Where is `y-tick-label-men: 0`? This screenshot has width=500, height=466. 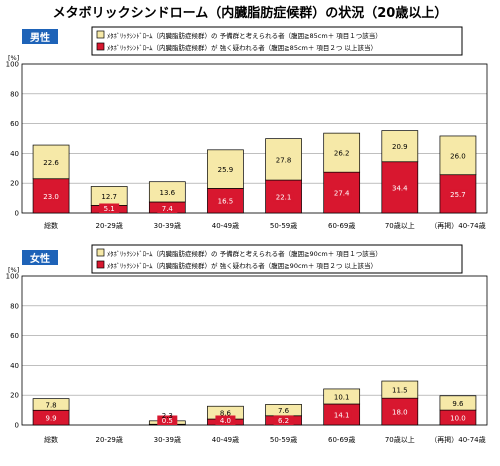
y-tick-label-men: 0 is located at coordinates (17, 214).